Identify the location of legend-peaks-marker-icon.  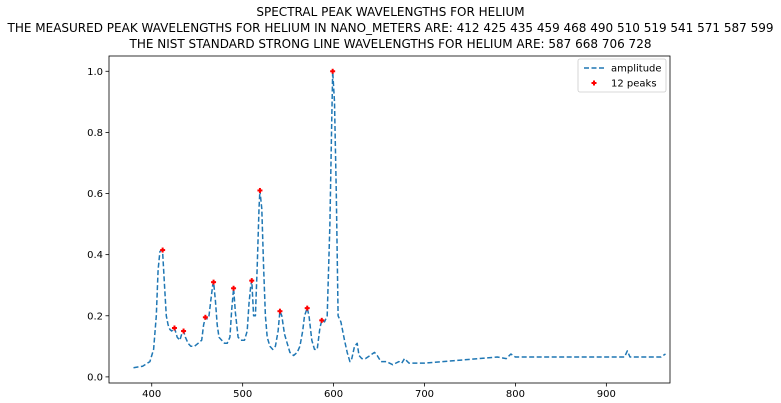
(594, 83).